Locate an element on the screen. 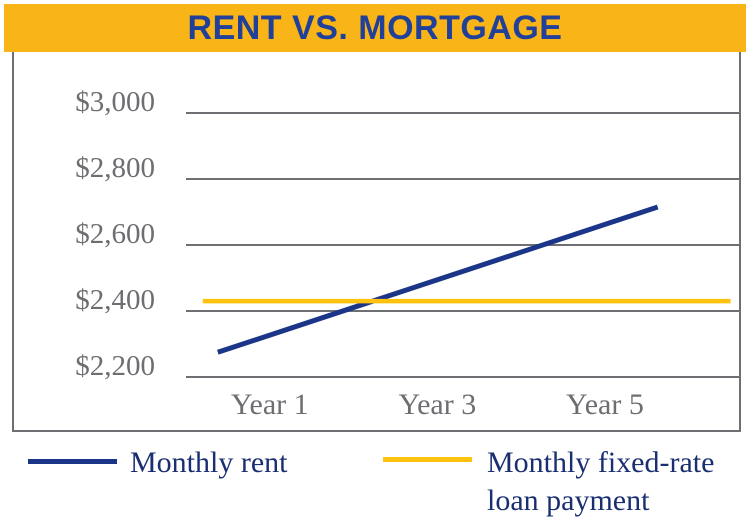 The height and width of the screenshot is (520, 750). y-tick-label: $2,200 is located at coordinates (115, 366).